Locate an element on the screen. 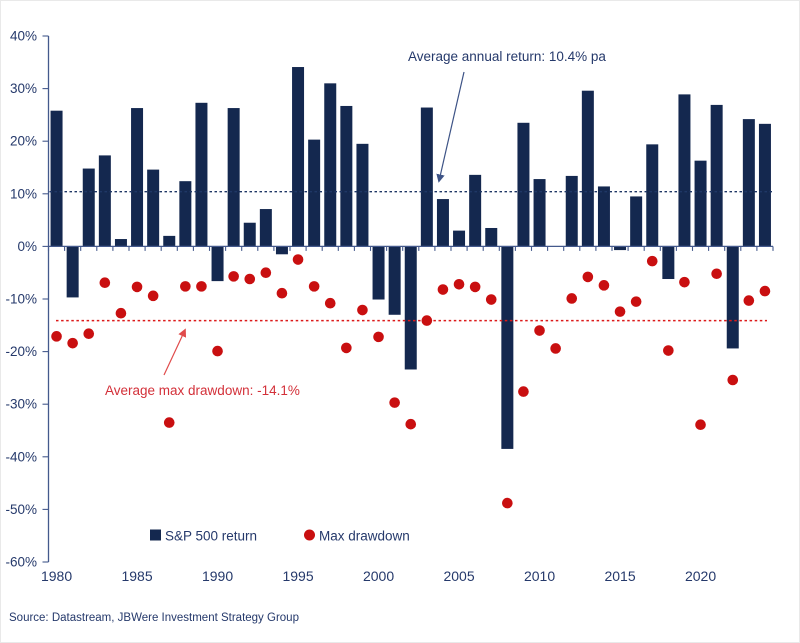 The image size is (800, 643). return-bar-2006 is located at coordinates (475, 210).